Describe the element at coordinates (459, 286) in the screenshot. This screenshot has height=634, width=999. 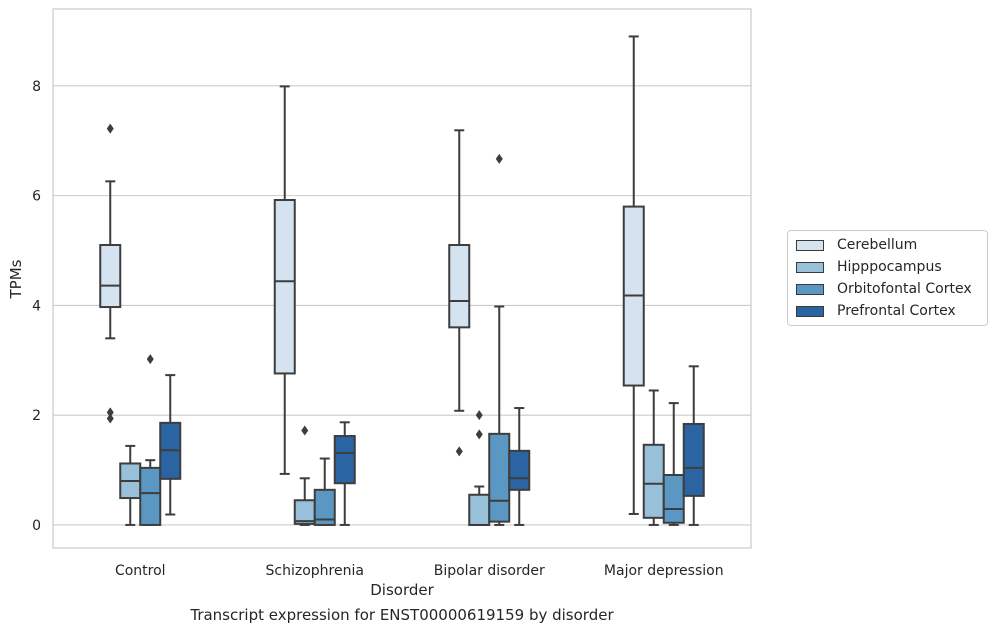
I see `box-cerebellum-bipolar-disorder-iqr-box` at that location.